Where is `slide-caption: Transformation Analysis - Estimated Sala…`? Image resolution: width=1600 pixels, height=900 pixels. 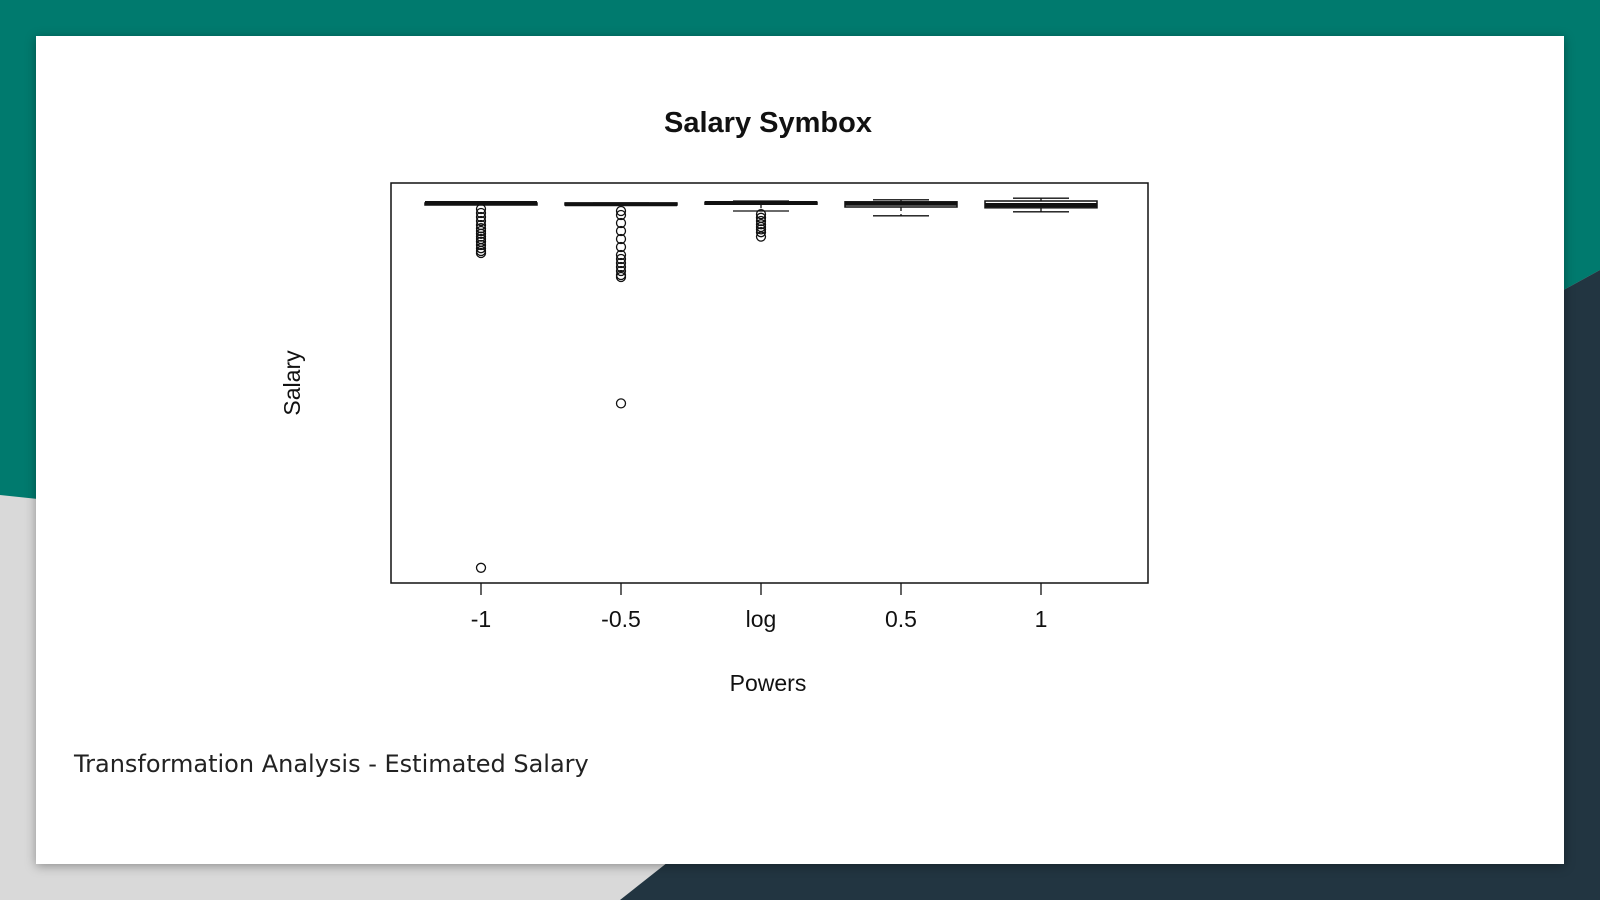 slide-caption: Transformation Analysis - Estimated Sala… is located at coordinates (331, 764).